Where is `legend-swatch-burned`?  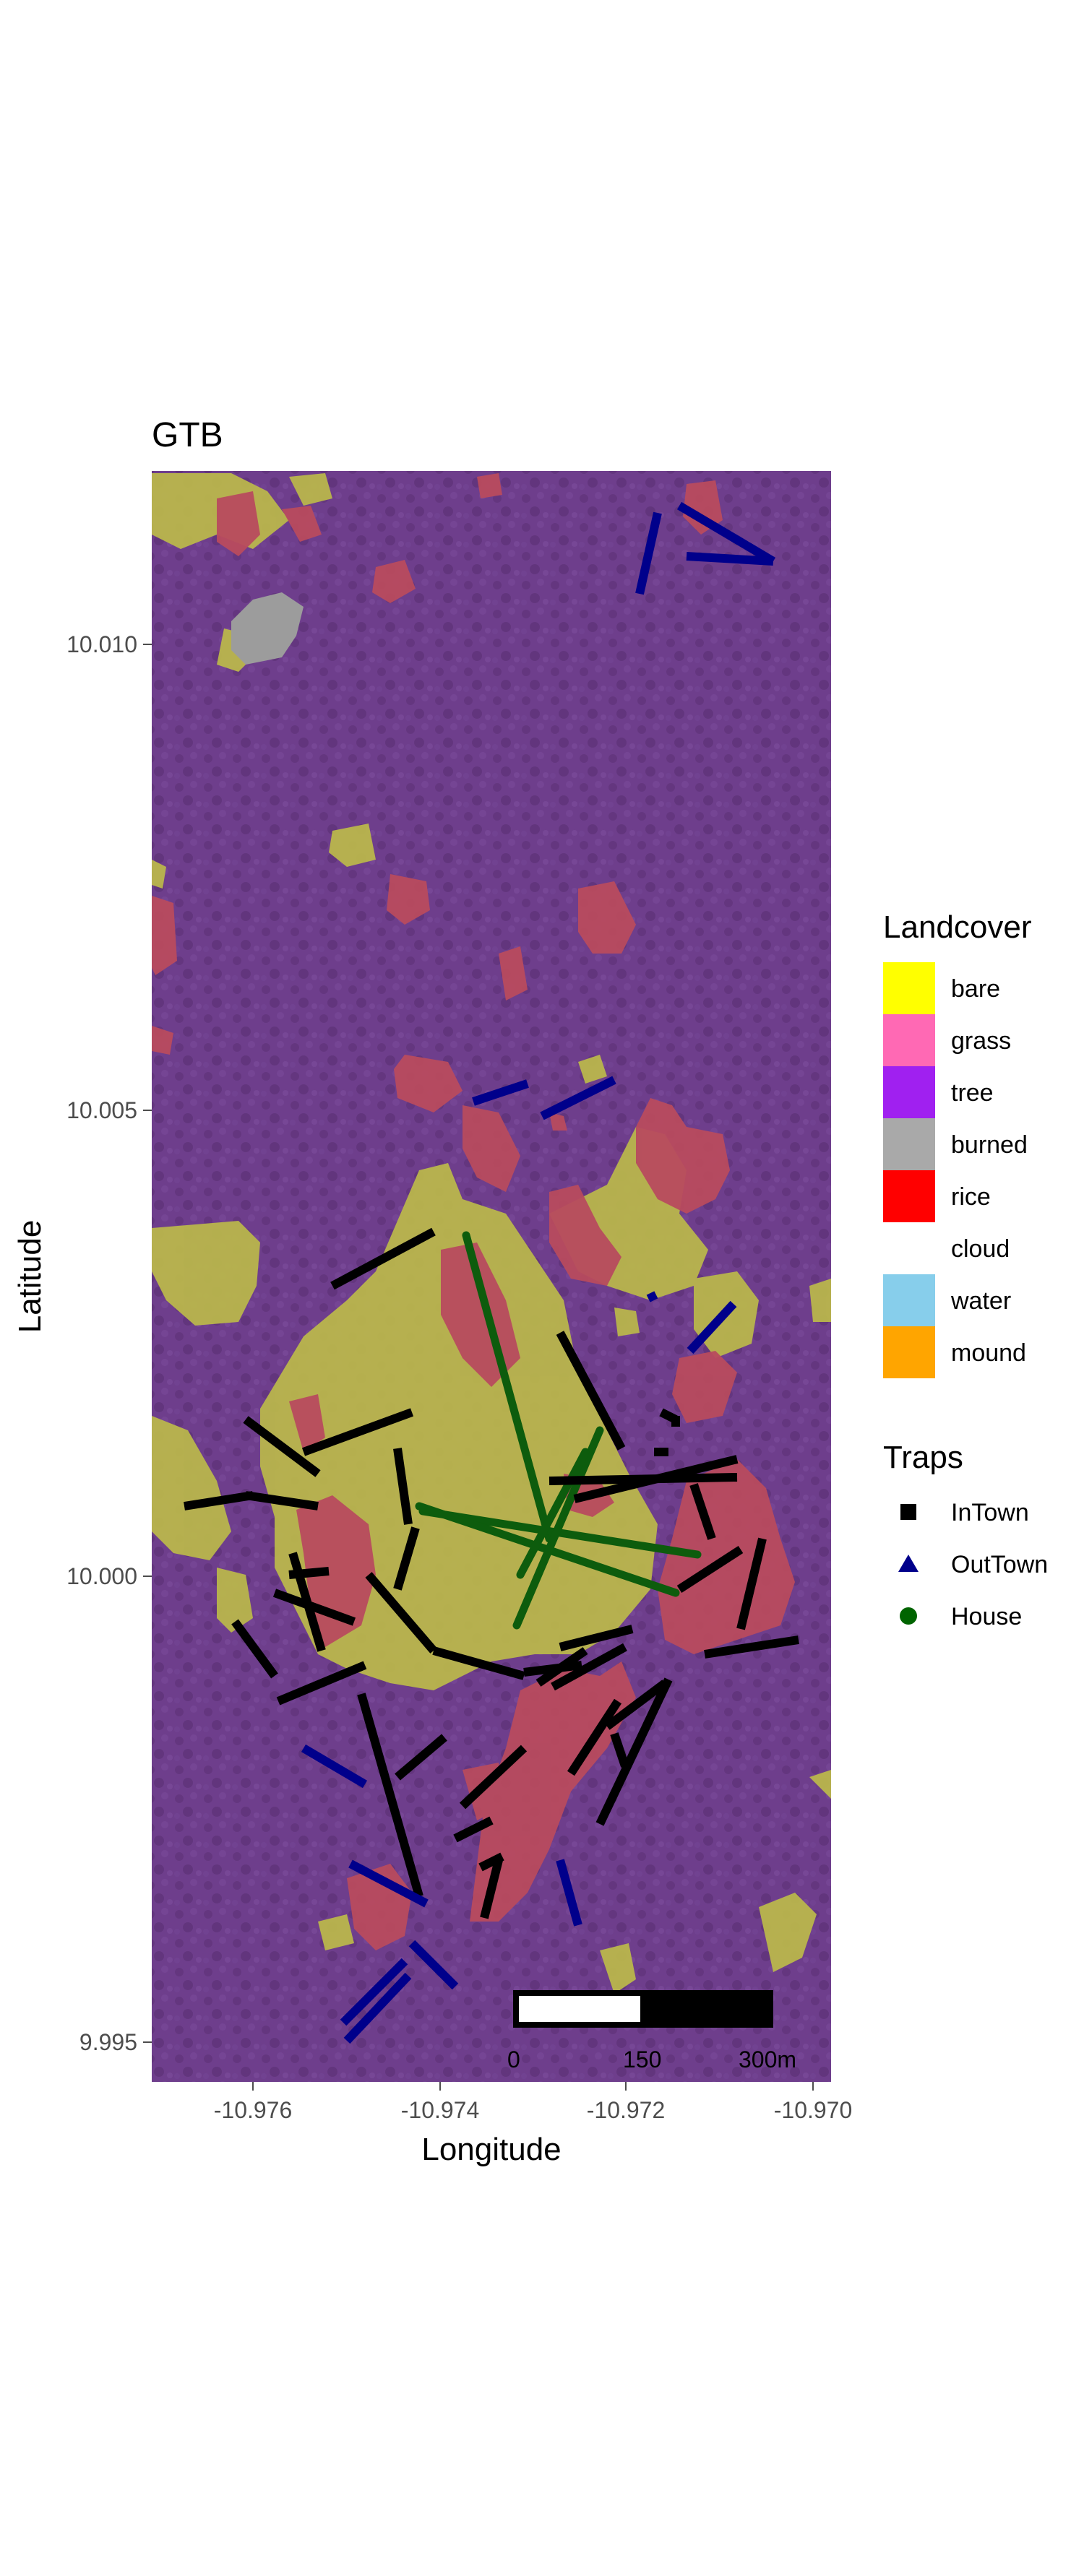
legend-swatch-burned is located at coordinates (909, 1144).